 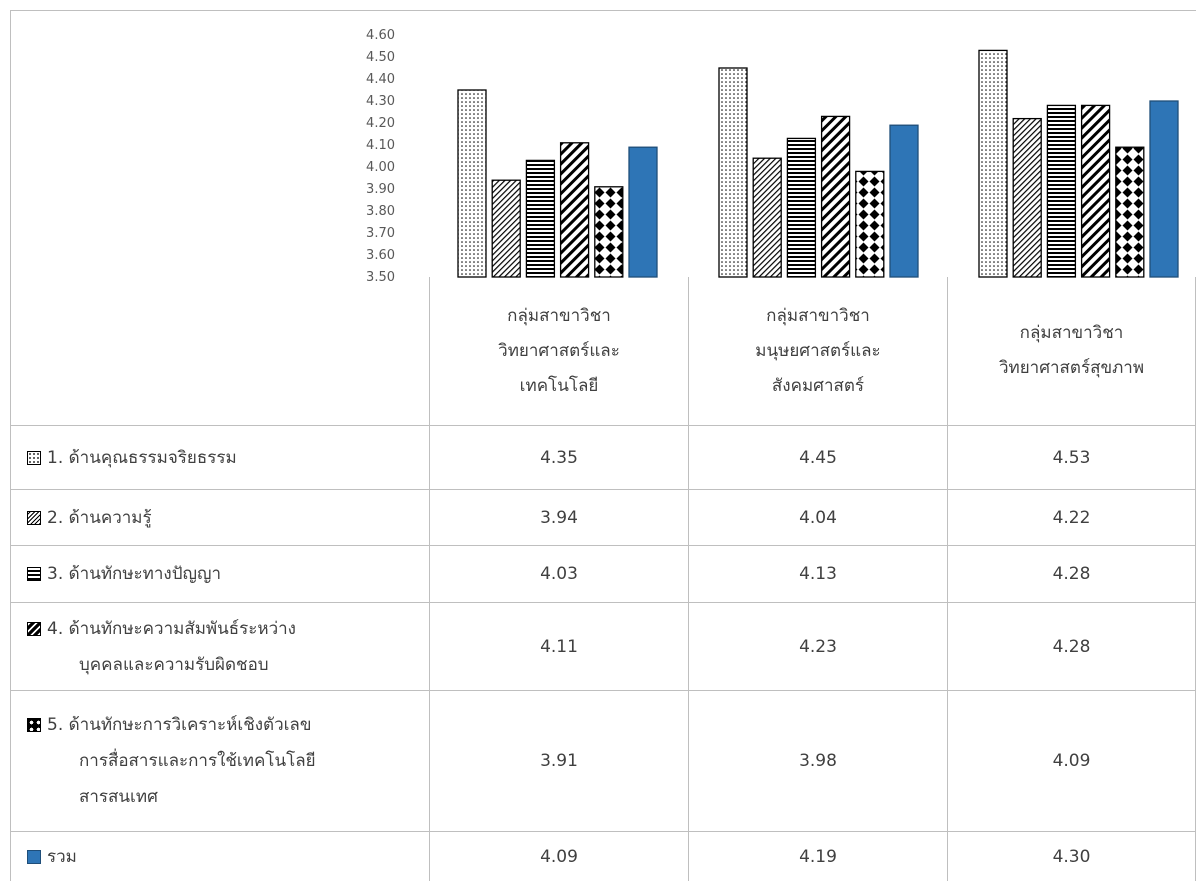 What do you see at coordinates (559, 646) in the screenshot?
I see `data-value-label: 4.11` at bounding box center [559, 646].